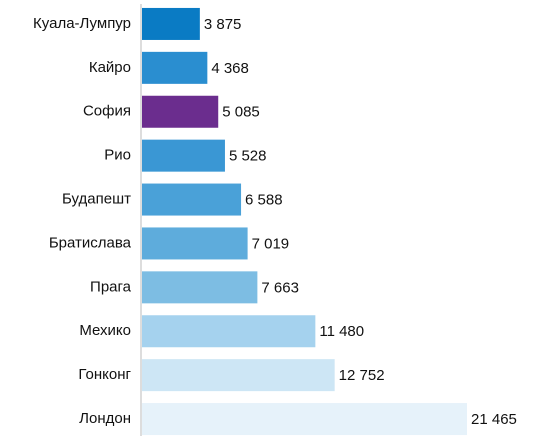  Describe the element at coordinates (248, 156) in the screenshot. I see `value-label: 5 528` at that location.